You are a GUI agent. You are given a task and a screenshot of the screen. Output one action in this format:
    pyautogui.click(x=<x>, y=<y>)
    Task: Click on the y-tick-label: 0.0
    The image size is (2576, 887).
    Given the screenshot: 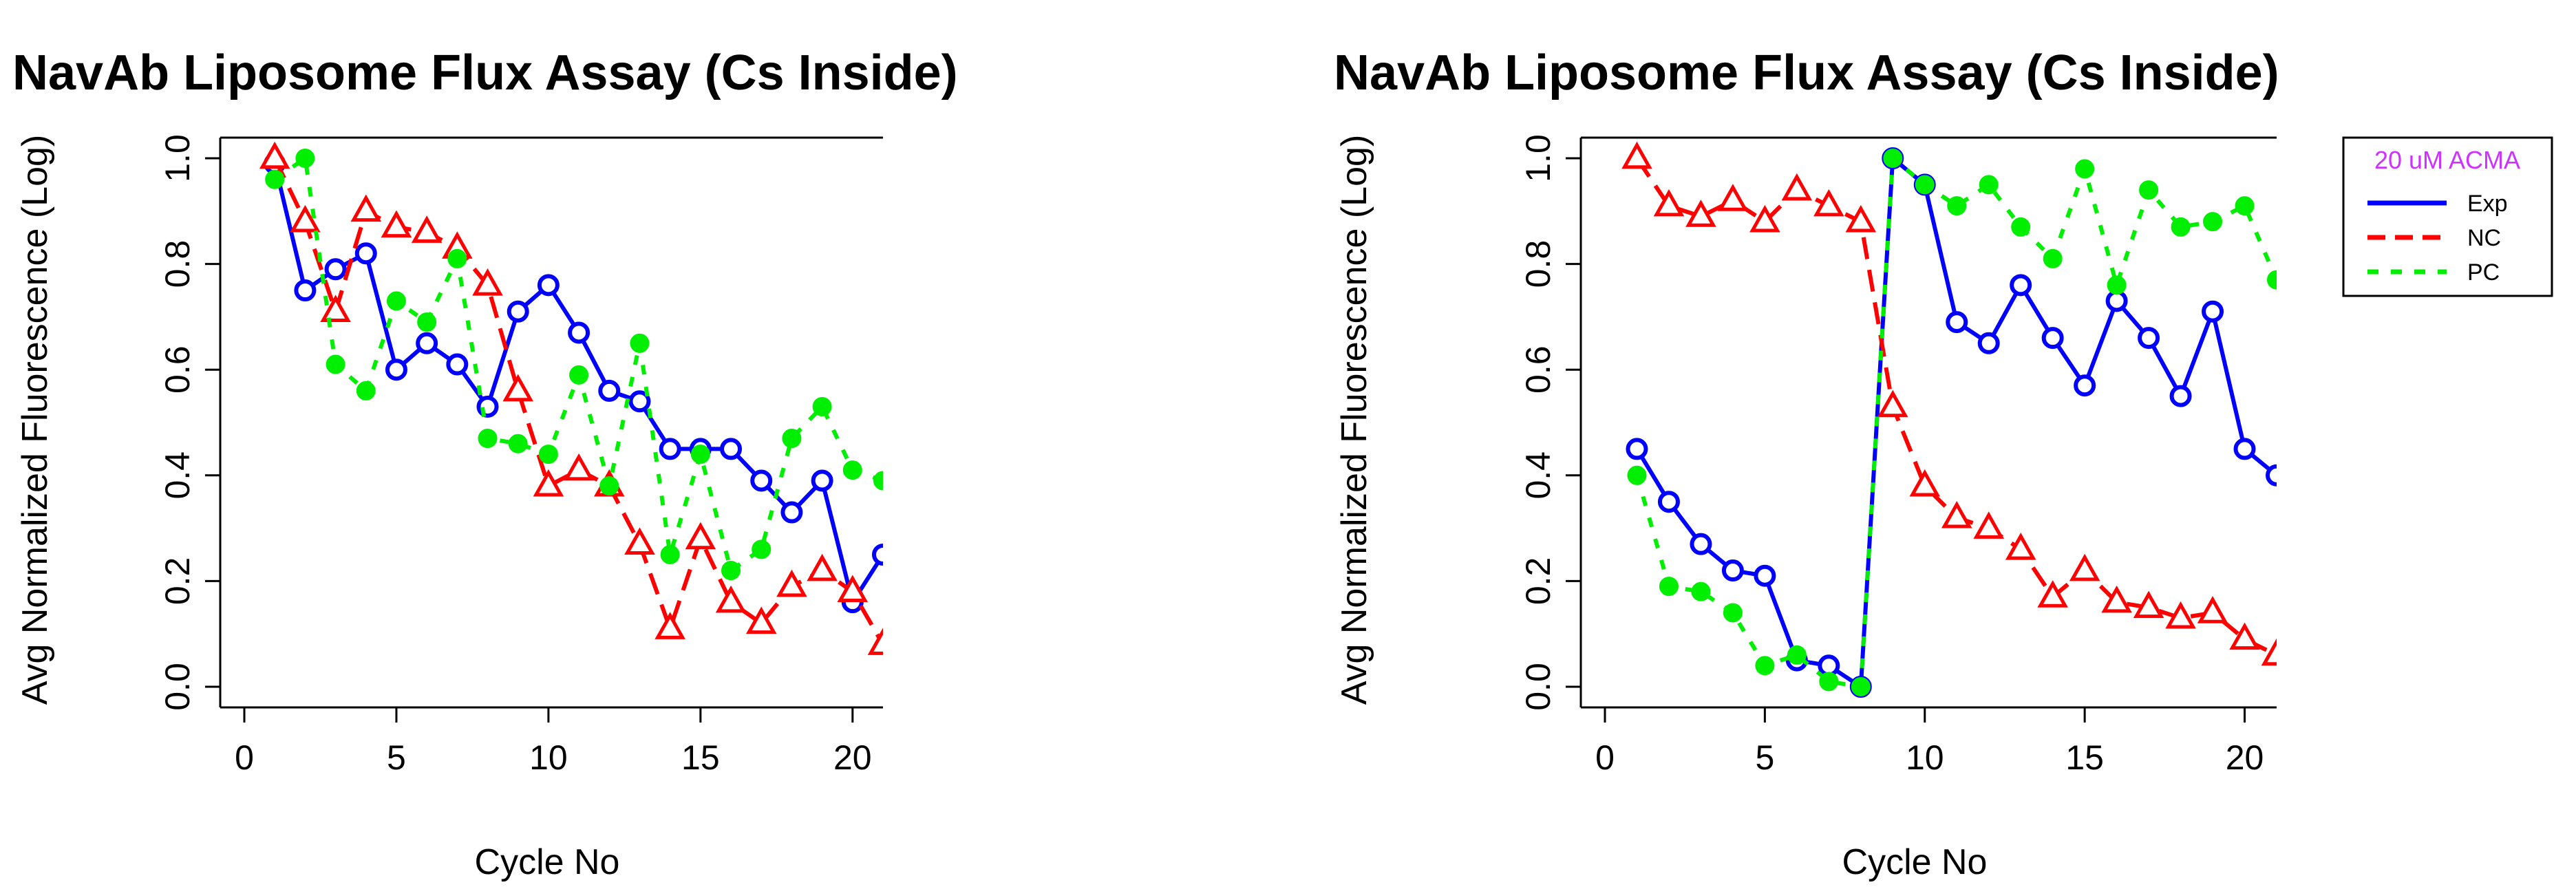 What is the action you would take?
    pyautogui.click(x=177, y=687)
    